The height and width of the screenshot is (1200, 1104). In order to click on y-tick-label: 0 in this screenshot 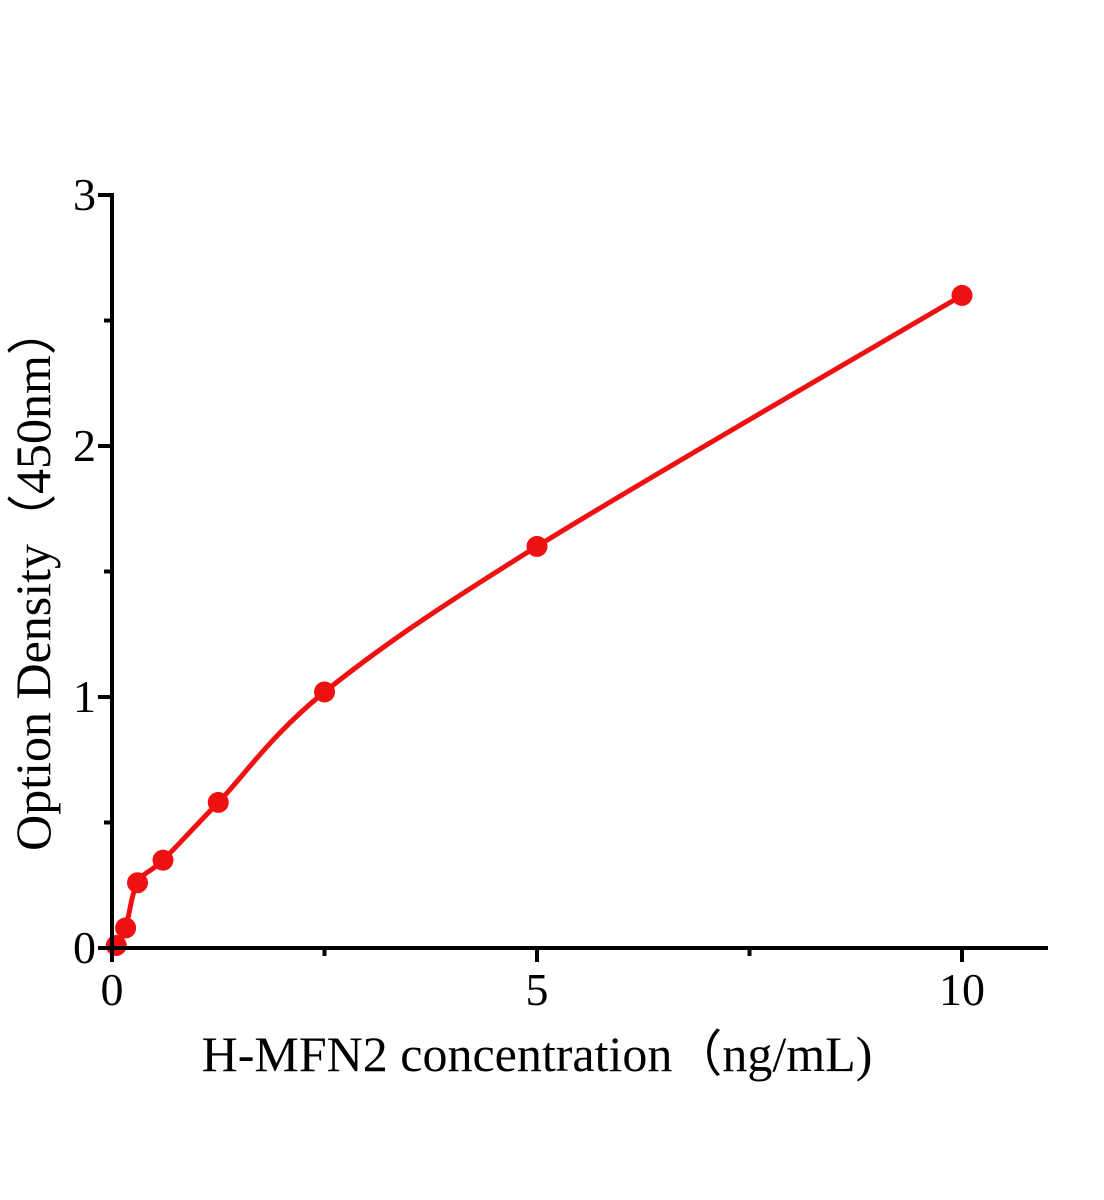, I will do `click(84, 947)`.